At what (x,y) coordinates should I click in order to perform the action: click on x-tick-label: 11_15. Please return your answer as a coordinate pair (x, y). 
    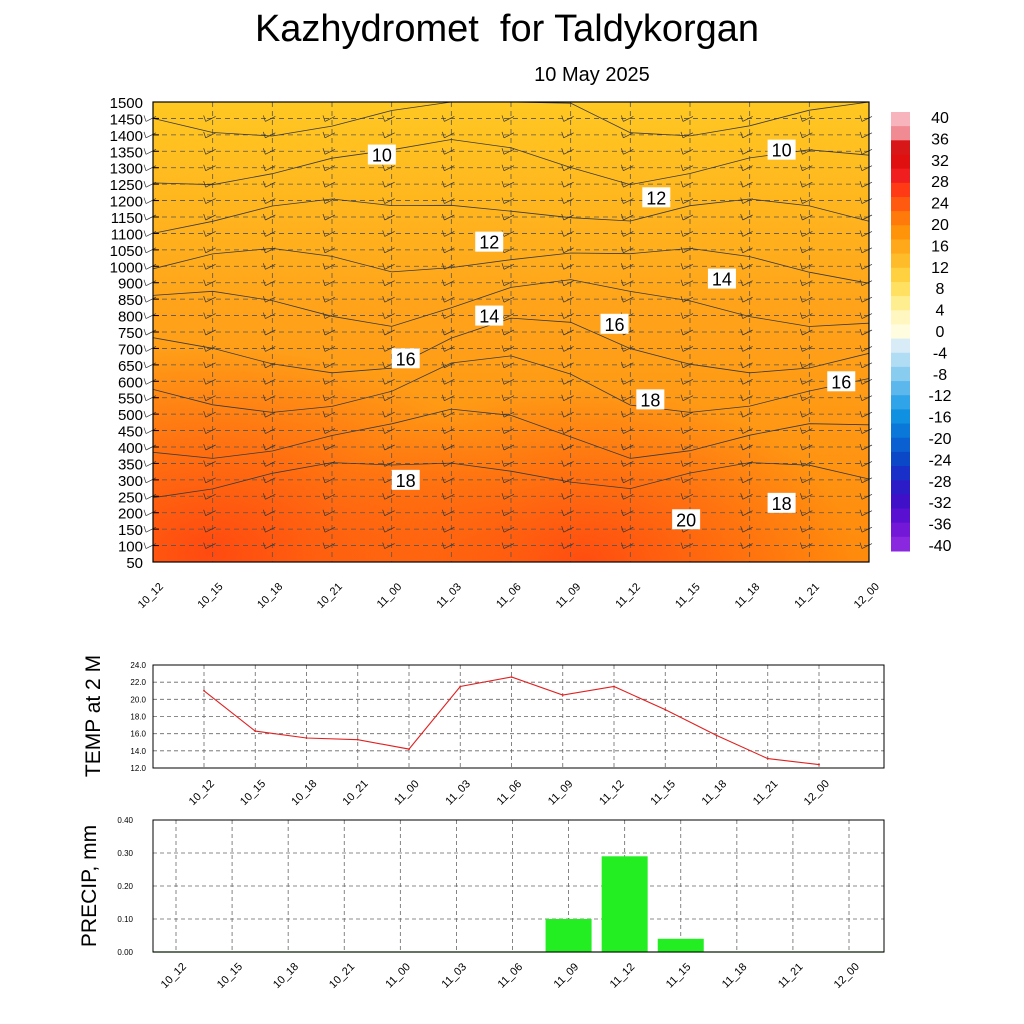
    Looking at the image, I should click on (663, 793).